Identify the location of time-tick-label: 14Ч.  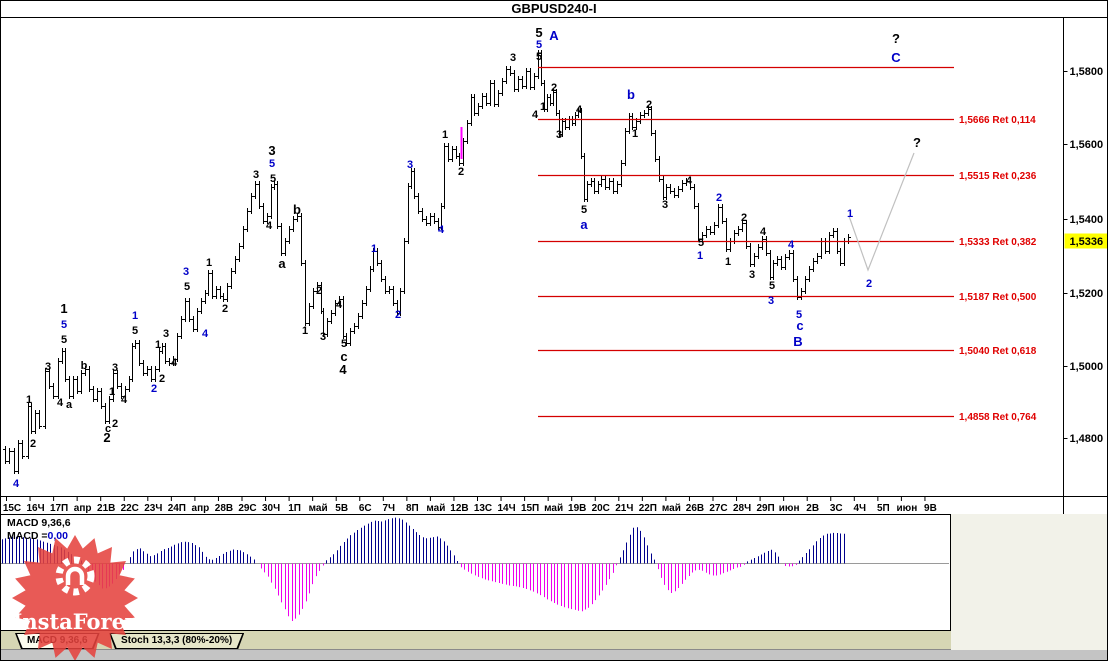
(506, 508).